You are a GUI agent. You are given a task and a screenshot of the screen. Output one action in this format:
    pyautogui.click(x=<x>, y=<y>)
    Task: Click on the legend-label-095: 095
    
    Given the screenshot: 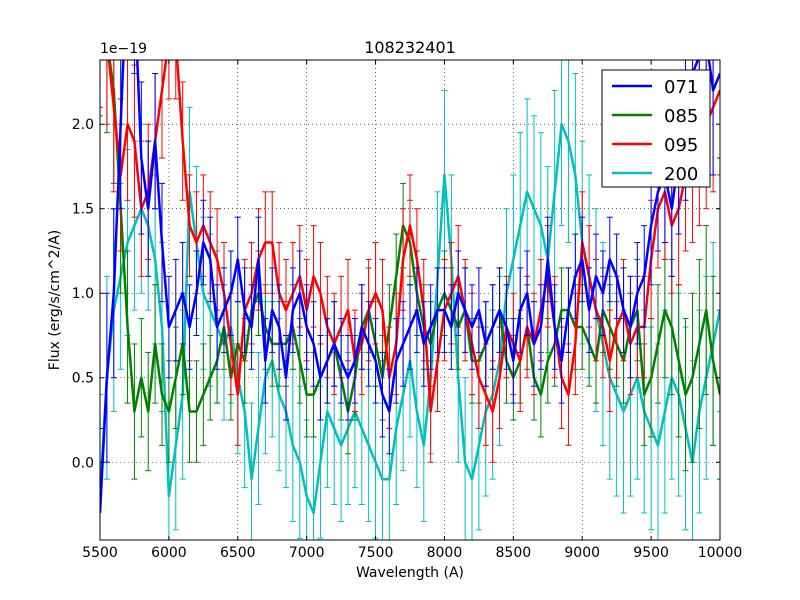 What is the action you would take?
    pyautogui.click(x=681, y=145)
    